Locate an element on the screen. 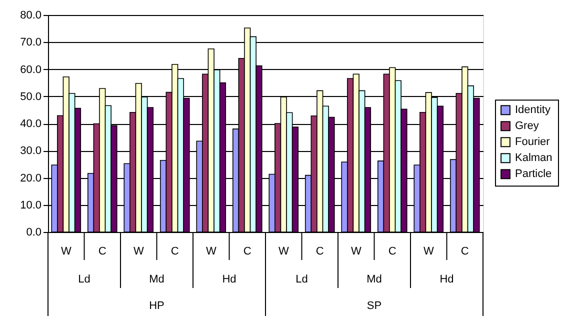  y-tick-label: 20.0 is located at coordinates (31, 178).